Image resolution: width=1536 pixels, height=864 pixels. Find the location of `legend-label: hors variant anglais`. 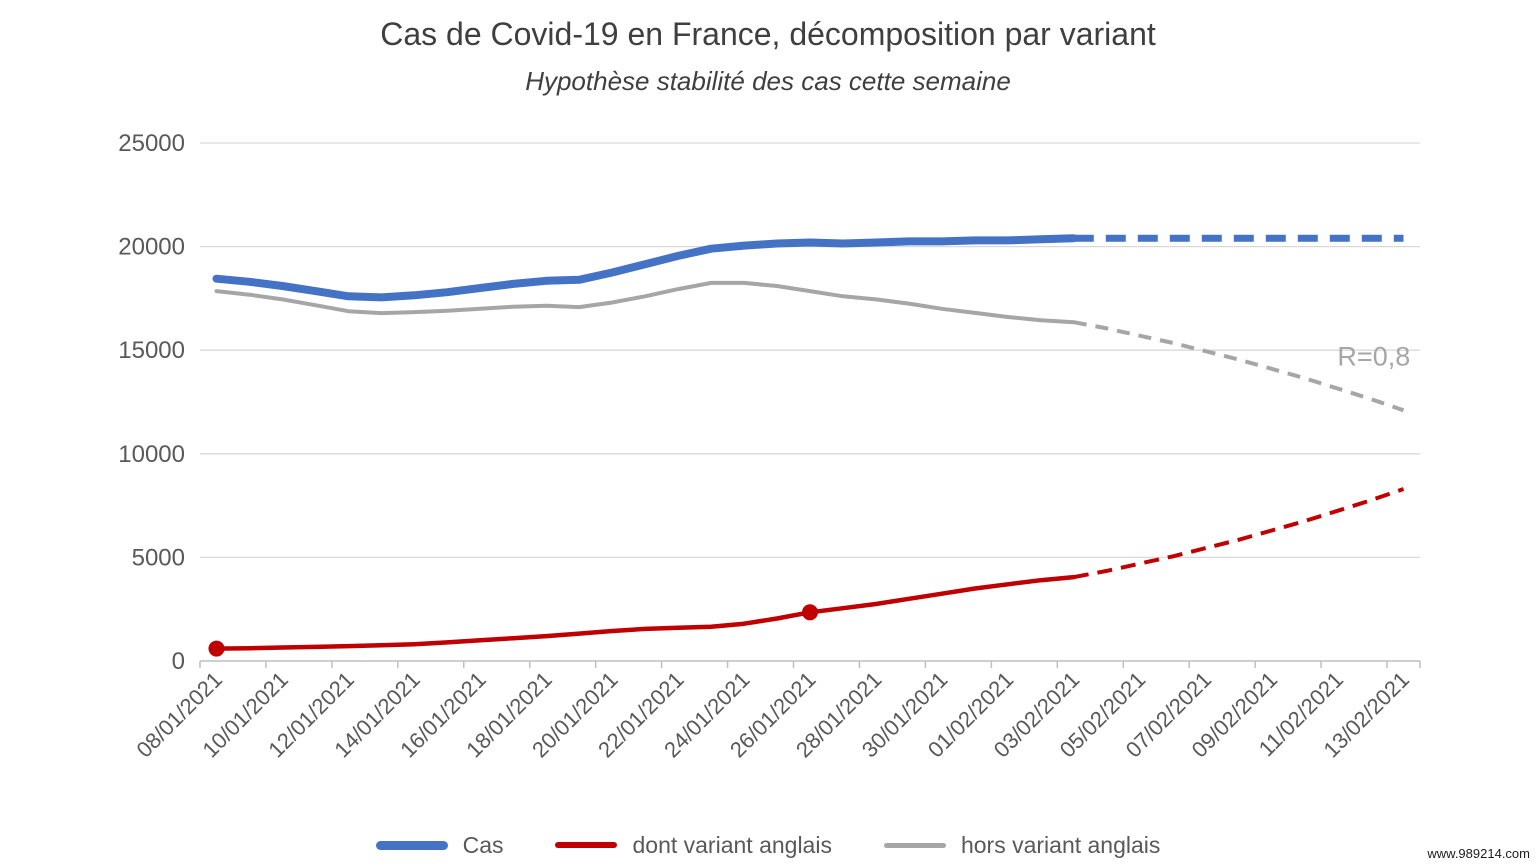

legend-label: hors variant anglais is located at coordinates (1060, 844).